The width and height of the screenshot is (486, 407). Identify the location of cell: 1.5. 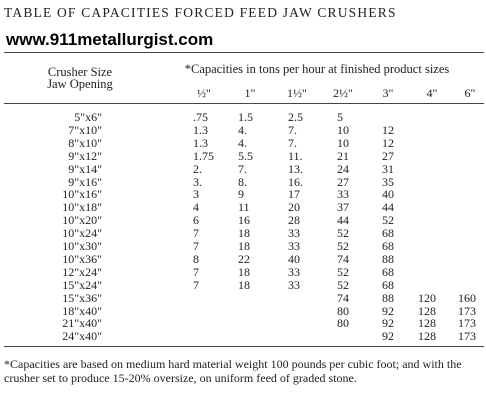
(245, 117).